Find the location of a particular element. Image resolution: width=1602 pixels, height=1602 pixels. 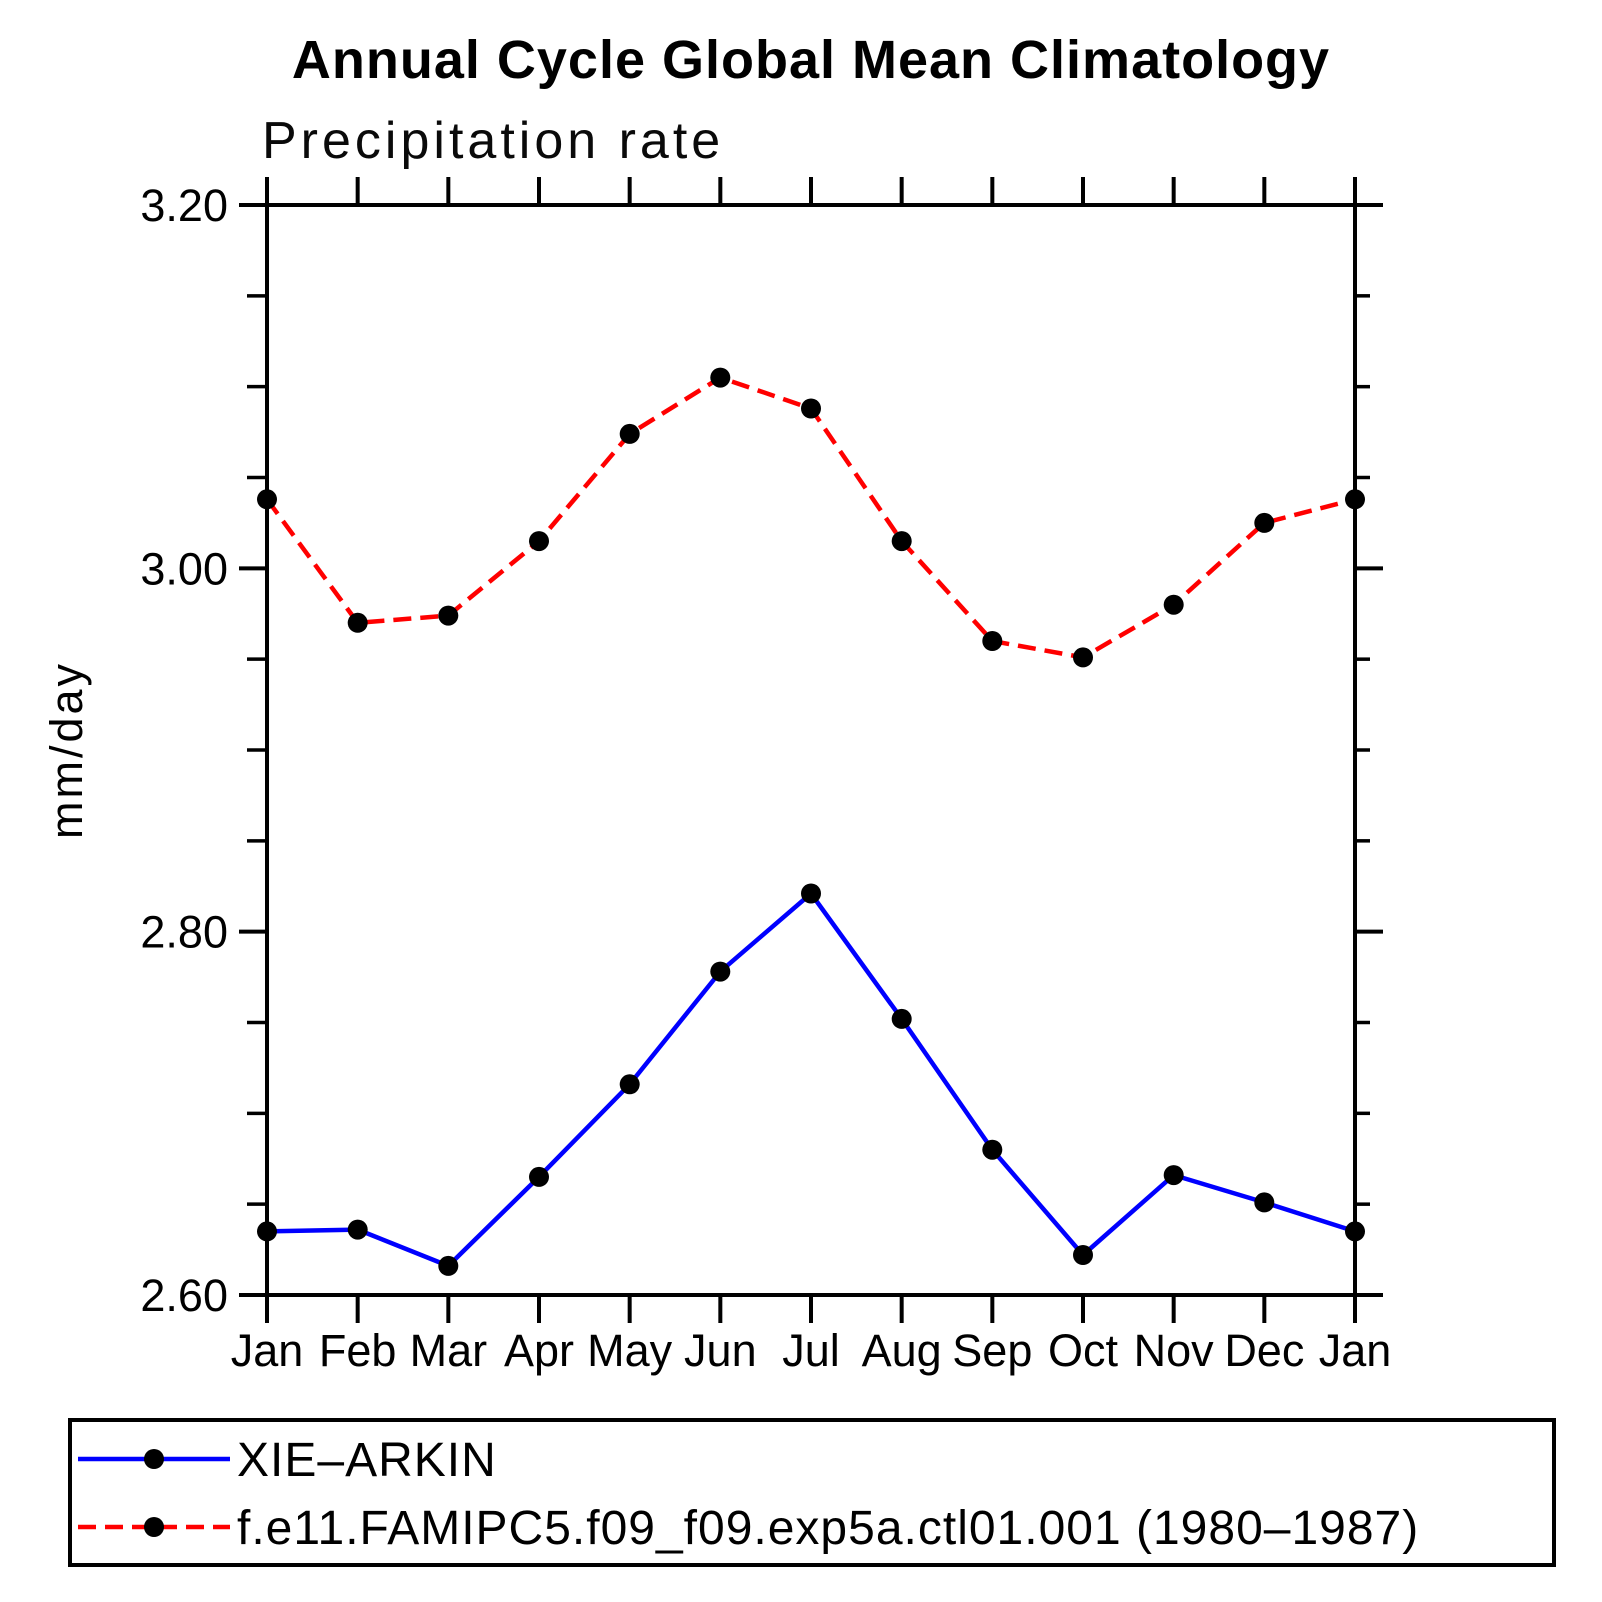

x-tick-labels: Jan Feb Mar Apr May Jun Jul Aug Sep Oct Nov Dec Jan is located at coordinates (811, 1350).